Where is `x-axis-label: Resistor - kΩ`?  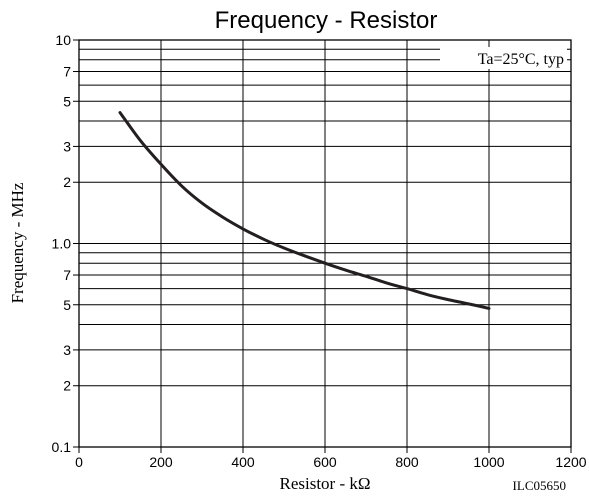
x-axis-label: Resistor - kΩ is located at coordinates (324, 483).